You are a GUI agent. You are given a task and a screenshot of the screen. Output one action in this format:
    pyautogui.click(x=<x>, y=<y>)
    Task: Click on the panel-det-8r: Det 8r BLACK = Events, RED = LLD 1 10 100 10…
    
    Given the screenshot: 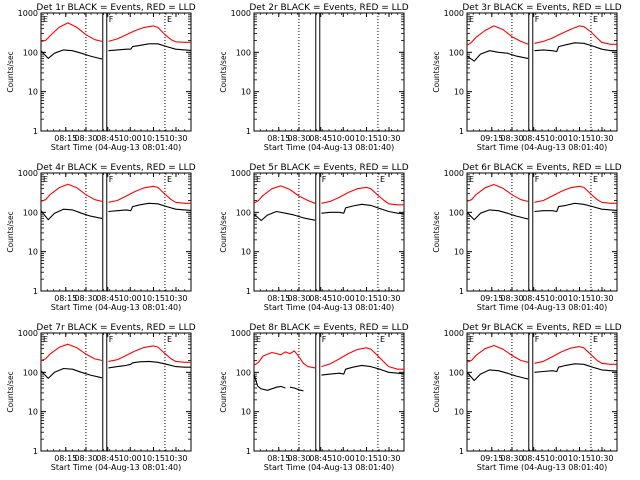 What is the action you would take?
    pyautogui.click(x=314, y=397)
    